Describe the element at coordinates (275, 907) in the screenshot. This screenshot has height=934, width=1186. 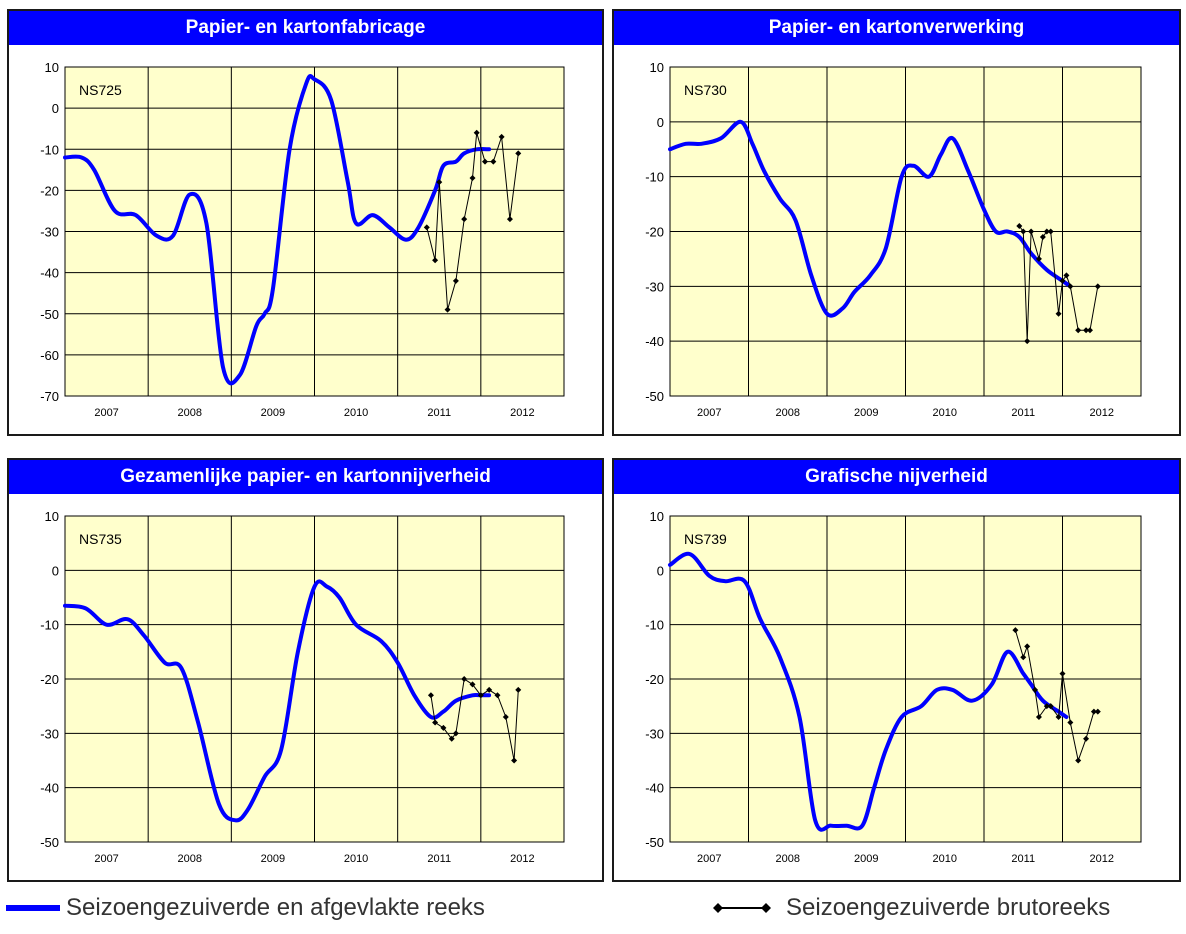
I see `legend-smooth-label: Seizoengezuiverde en afgevlakte reeks` at that location.